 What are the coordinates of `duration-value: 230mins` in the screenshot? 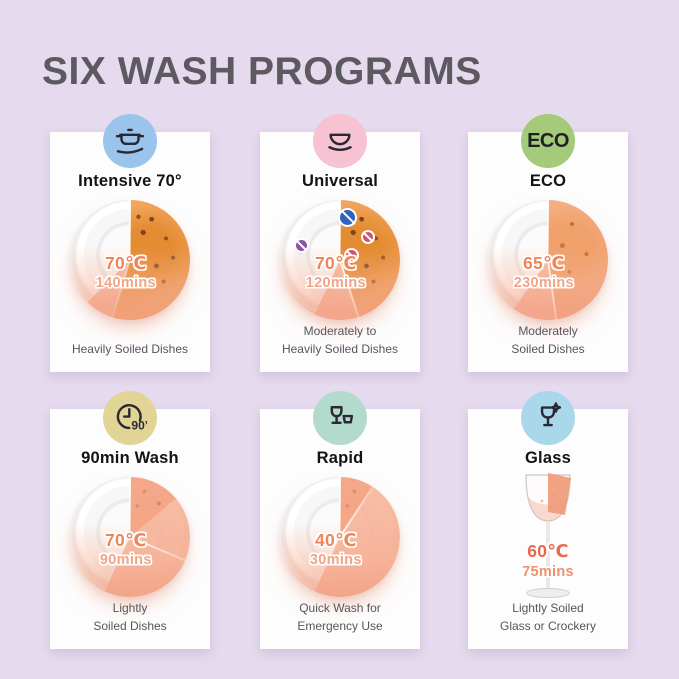 It's located at (543, 283).